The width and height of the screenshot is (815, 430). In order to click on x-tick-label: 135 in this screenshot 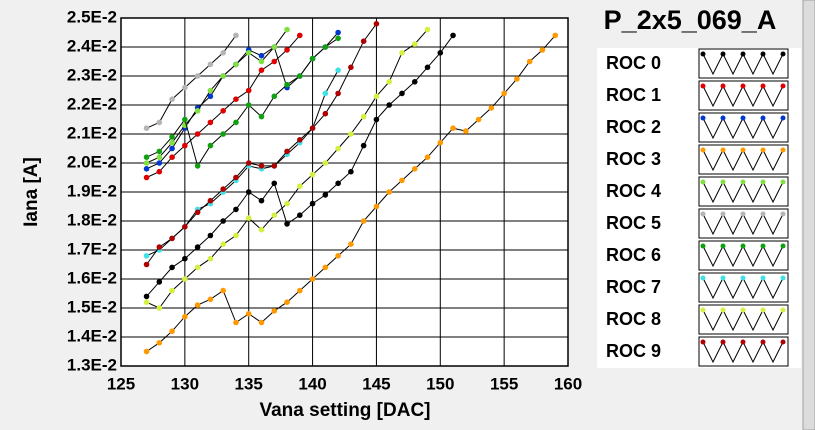, I will do `click(249, 383)`.